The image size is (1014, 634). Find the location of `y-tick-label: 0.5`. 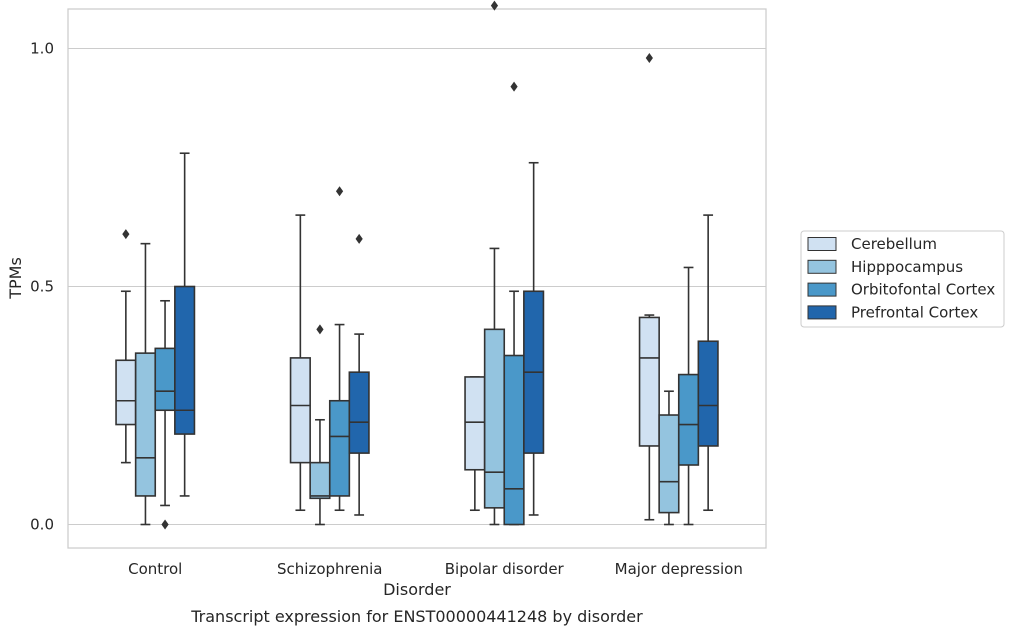

y-tick-label: 0.5 is located at coordinates (42, 287).